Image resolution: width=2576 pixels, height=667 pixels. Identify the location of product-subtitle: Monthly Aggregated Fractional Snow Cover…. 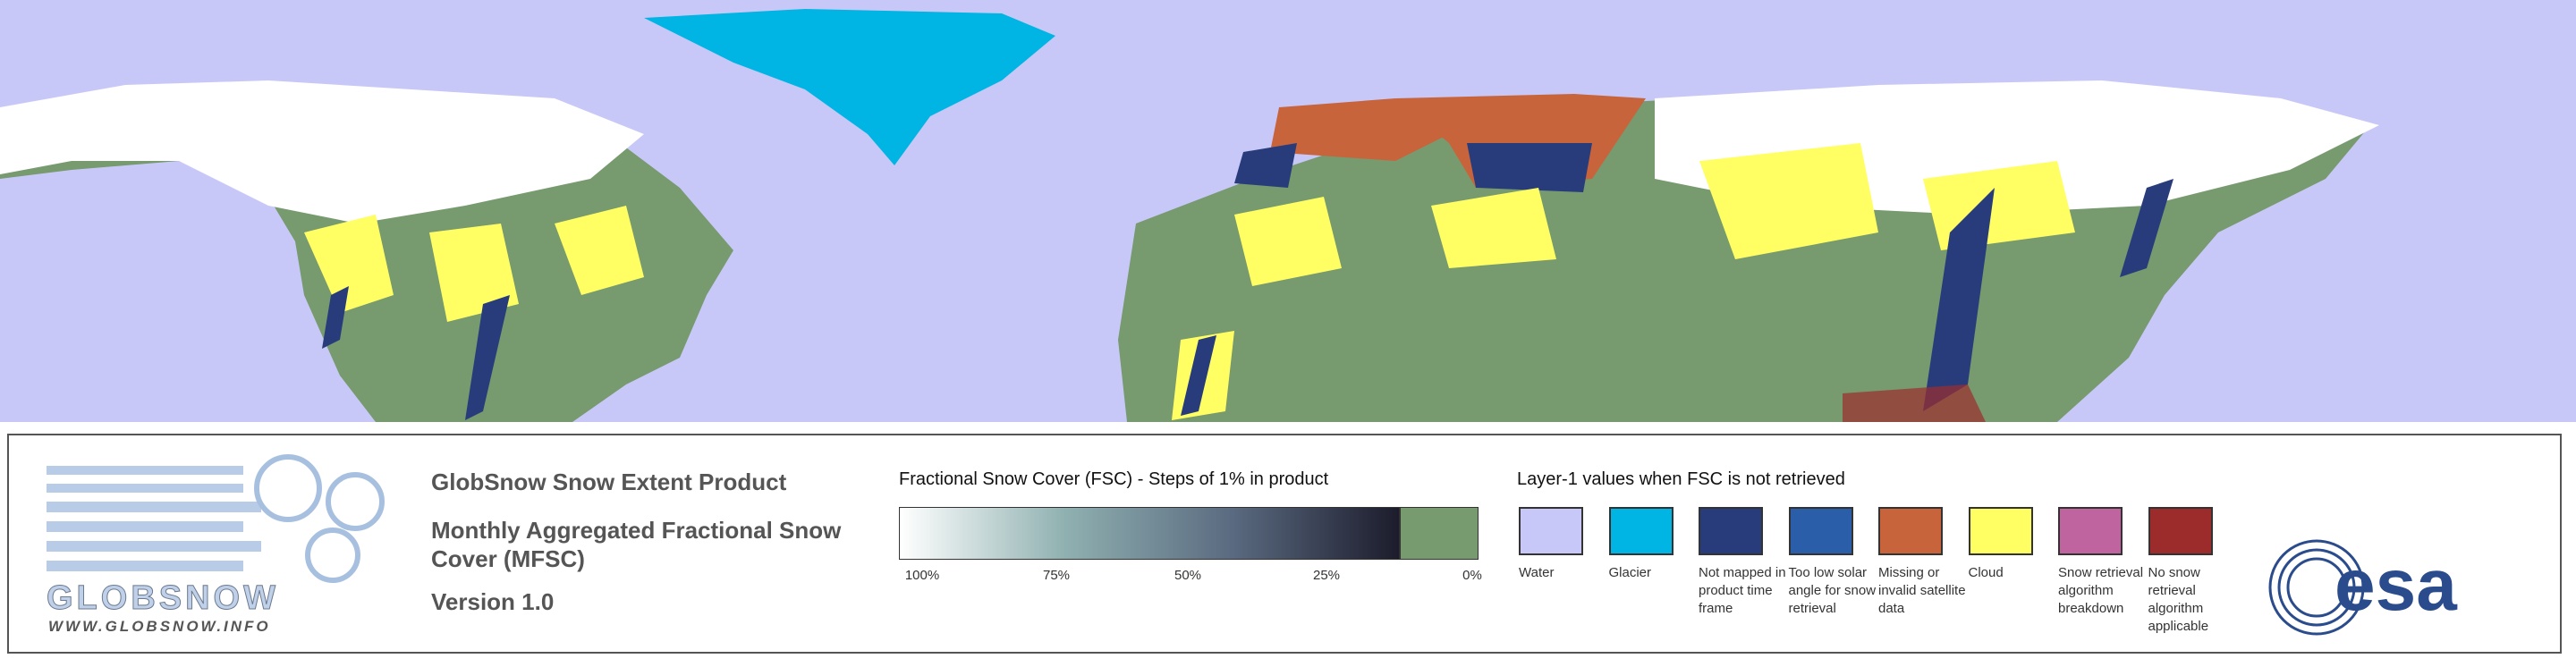
(636, 545).